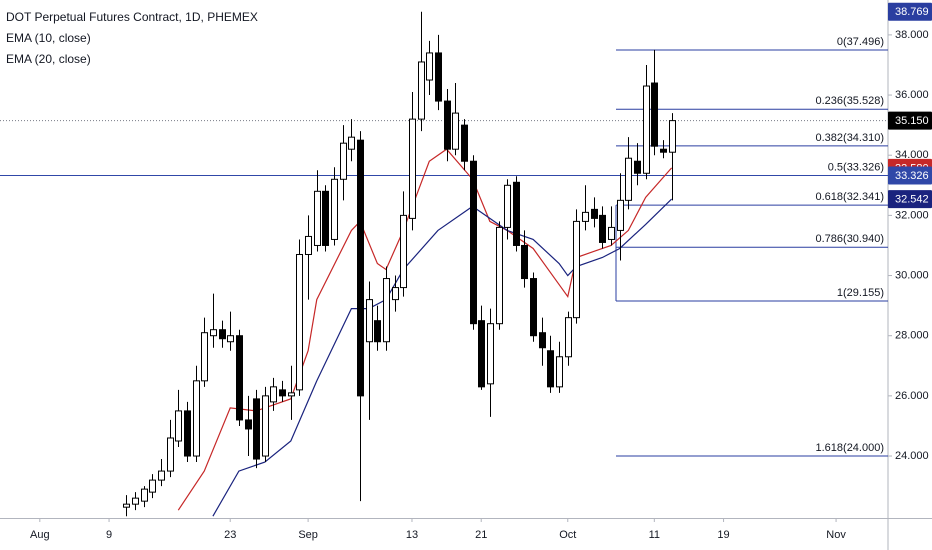 The image size is (932, 550). What do you see at coordinates (912, 95) in the screenshot?
I see `y-tick-label: 36.000` at bounding box center [912, 95].